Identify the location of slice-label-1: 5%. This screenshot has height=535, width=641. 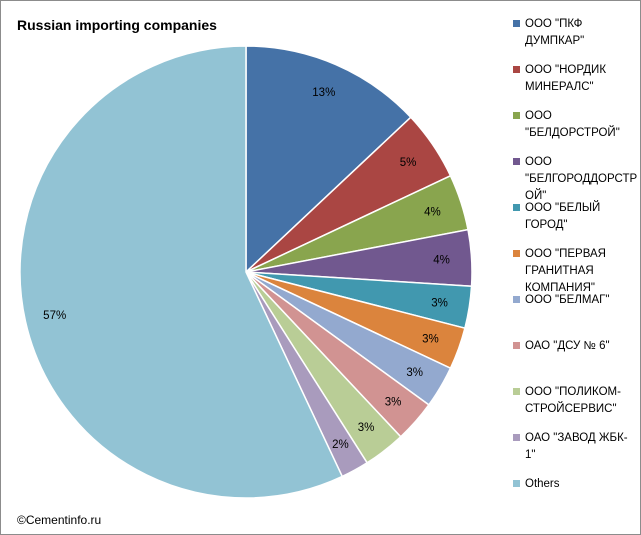
(408, 163).